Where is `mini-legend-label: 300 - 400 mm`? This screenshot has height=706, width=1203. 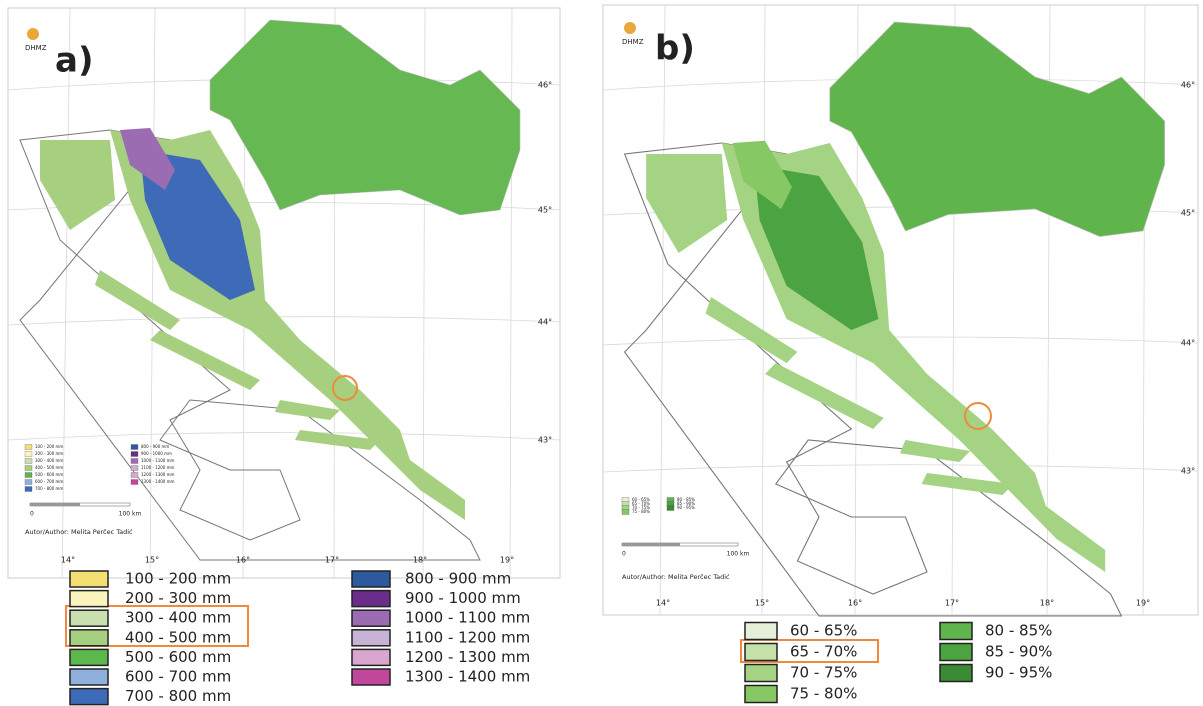
mini-legend-label: 300 - 400 mm is located at coordinates (49, 460).